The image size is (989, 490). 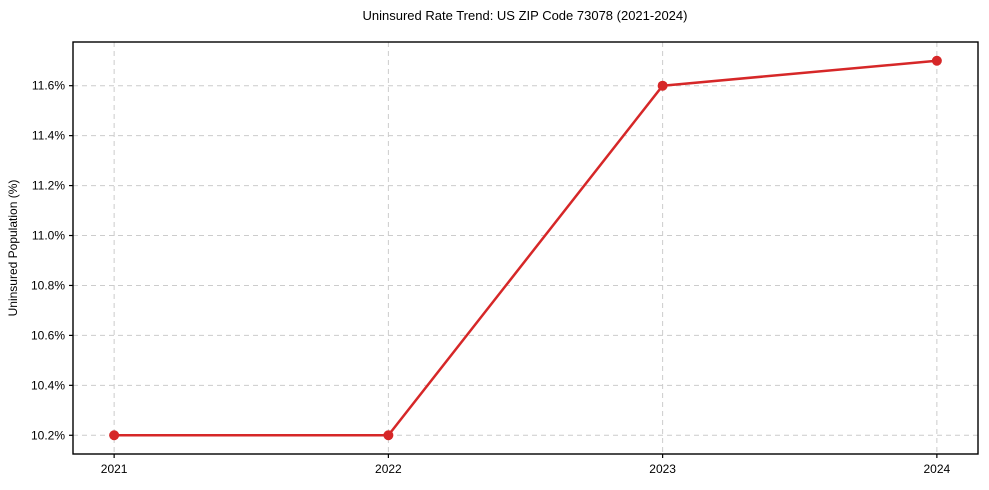 What do you see at coordinates (48, 186) in the screenshot?
I see `y-tick-label: 11.2%` at bounding box center [48, 186].